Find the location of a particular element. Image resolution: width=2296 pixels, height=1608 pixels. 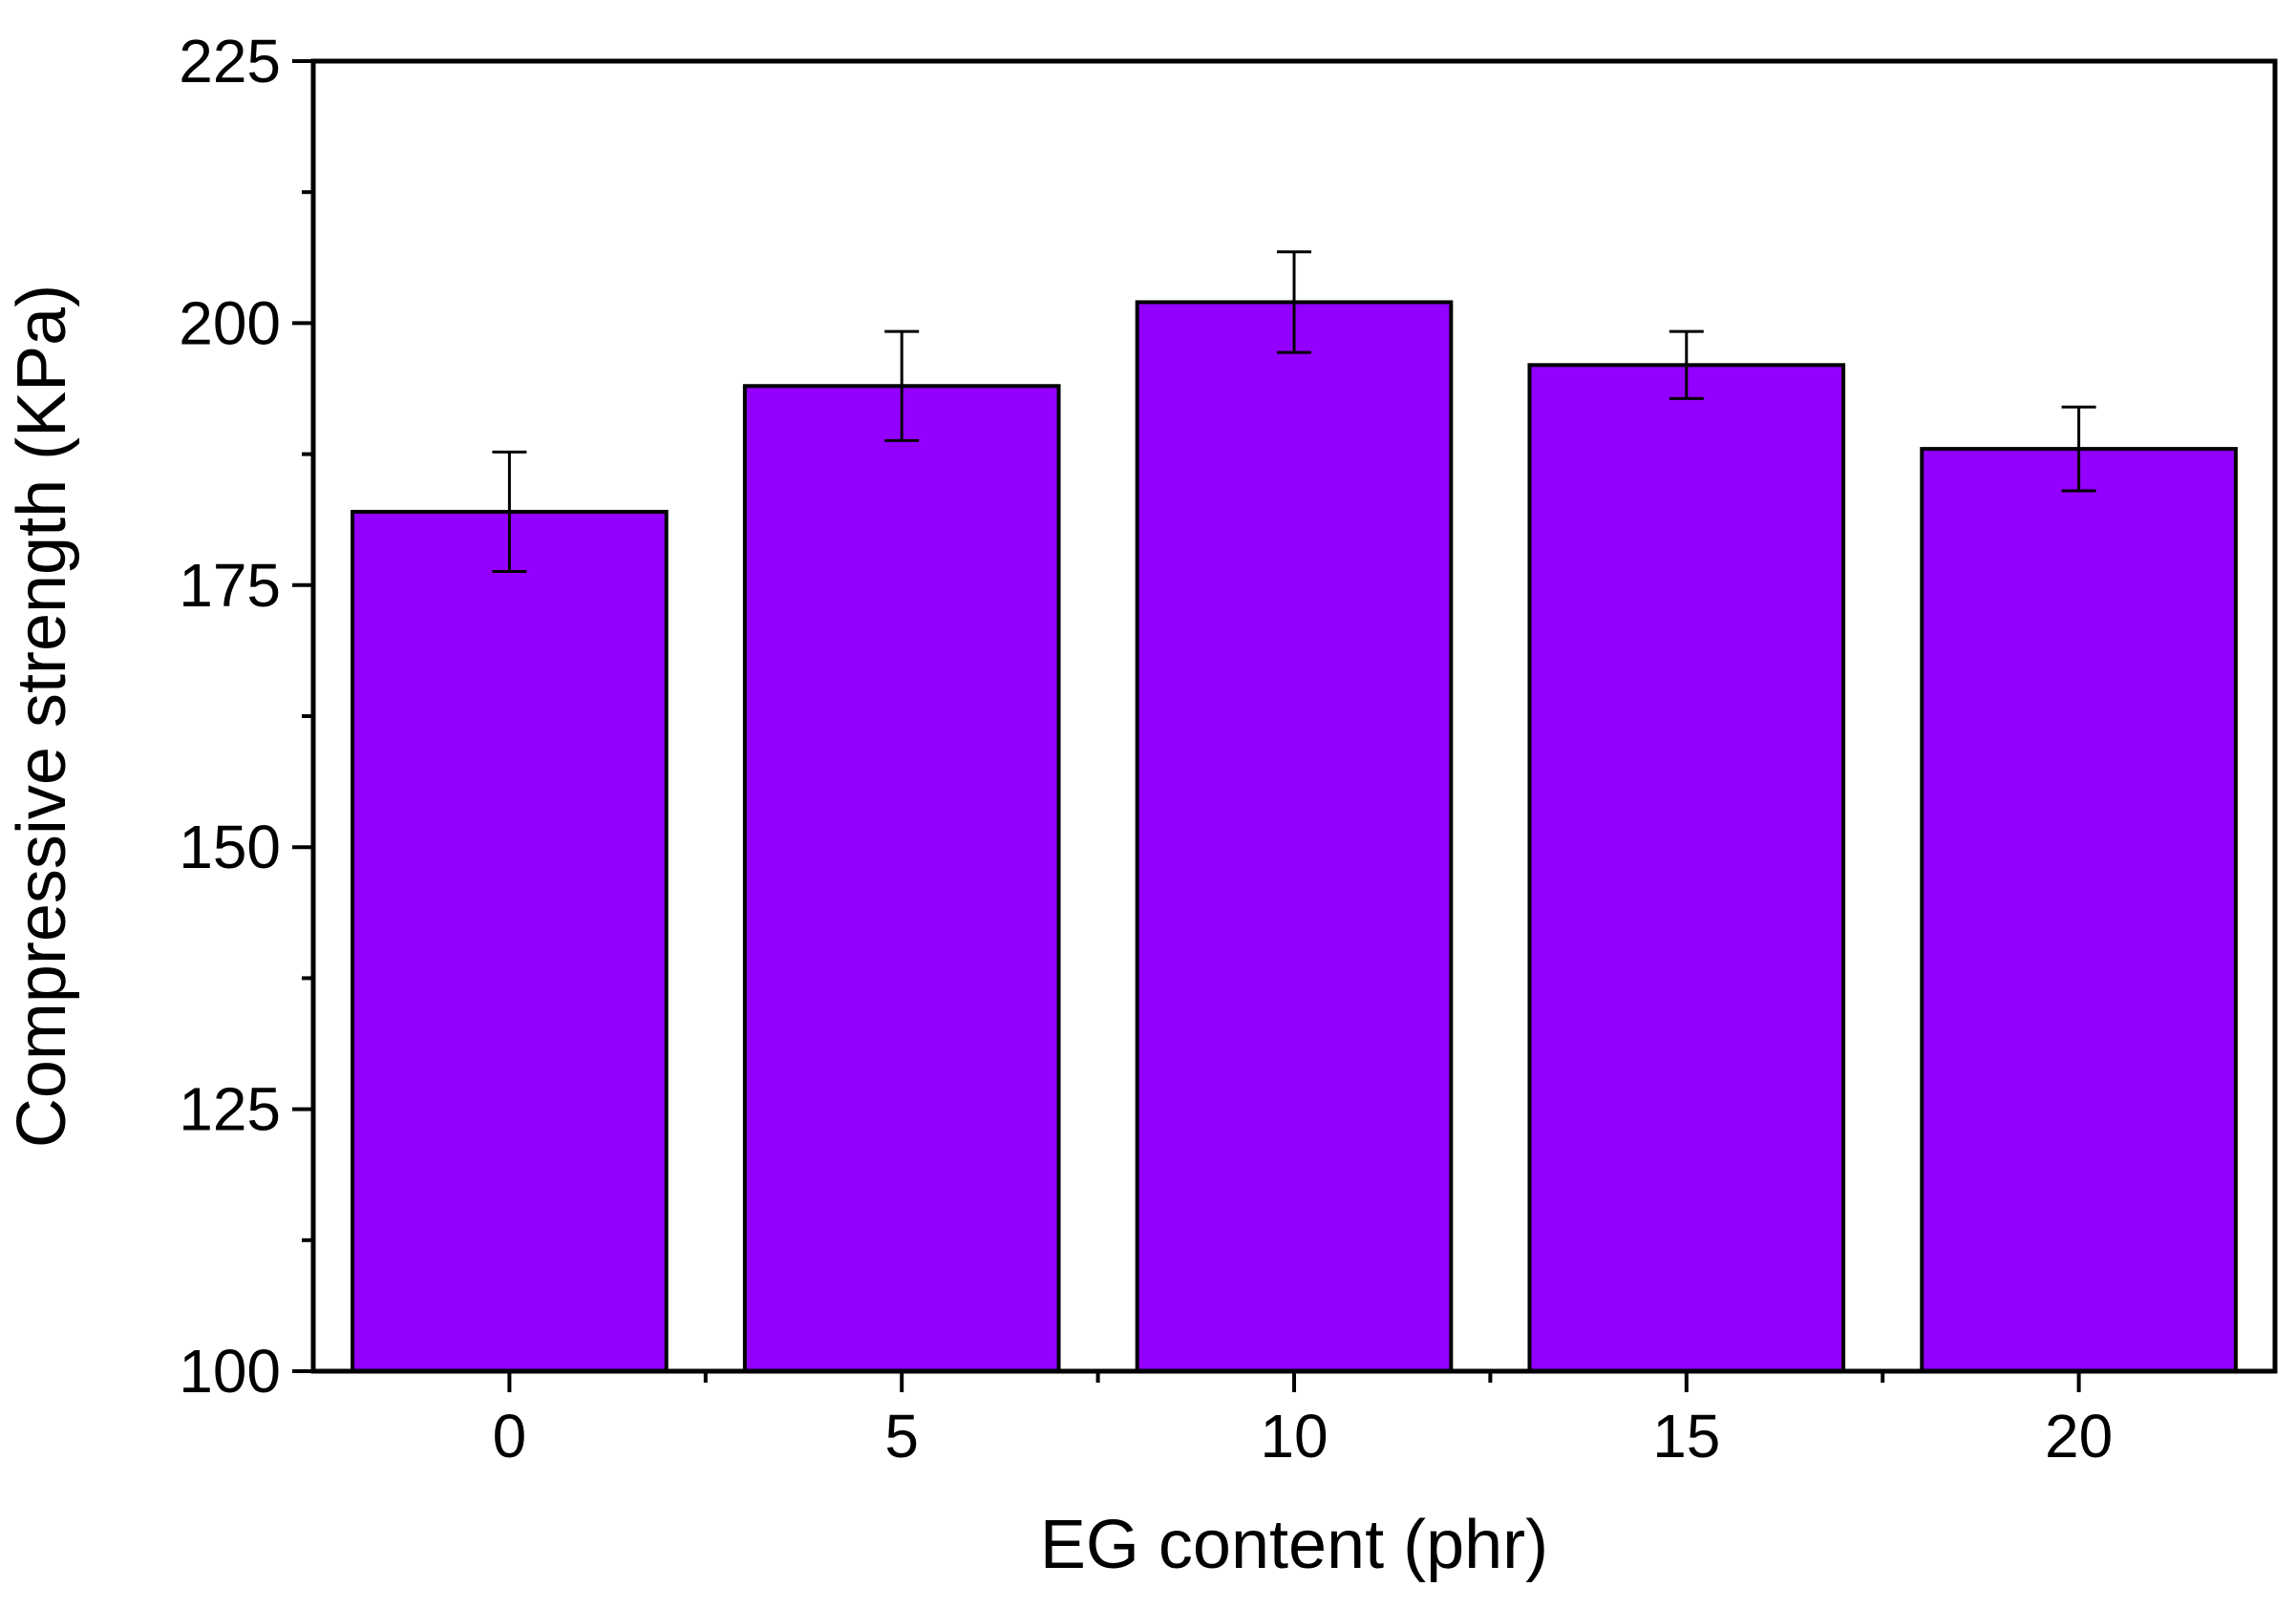

x-tick-label-0: 0 is located at coordinates (510, 1436).